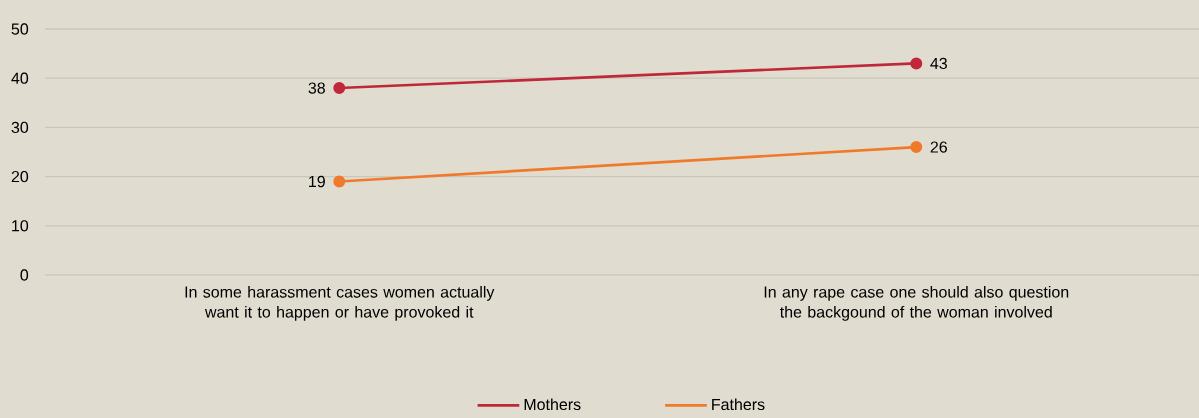 The width and height of the screenshot is (1199, 418). Describe the element at coordinates (24, 275) in the screenshot. I see `y-tick-label: 0` at that location.